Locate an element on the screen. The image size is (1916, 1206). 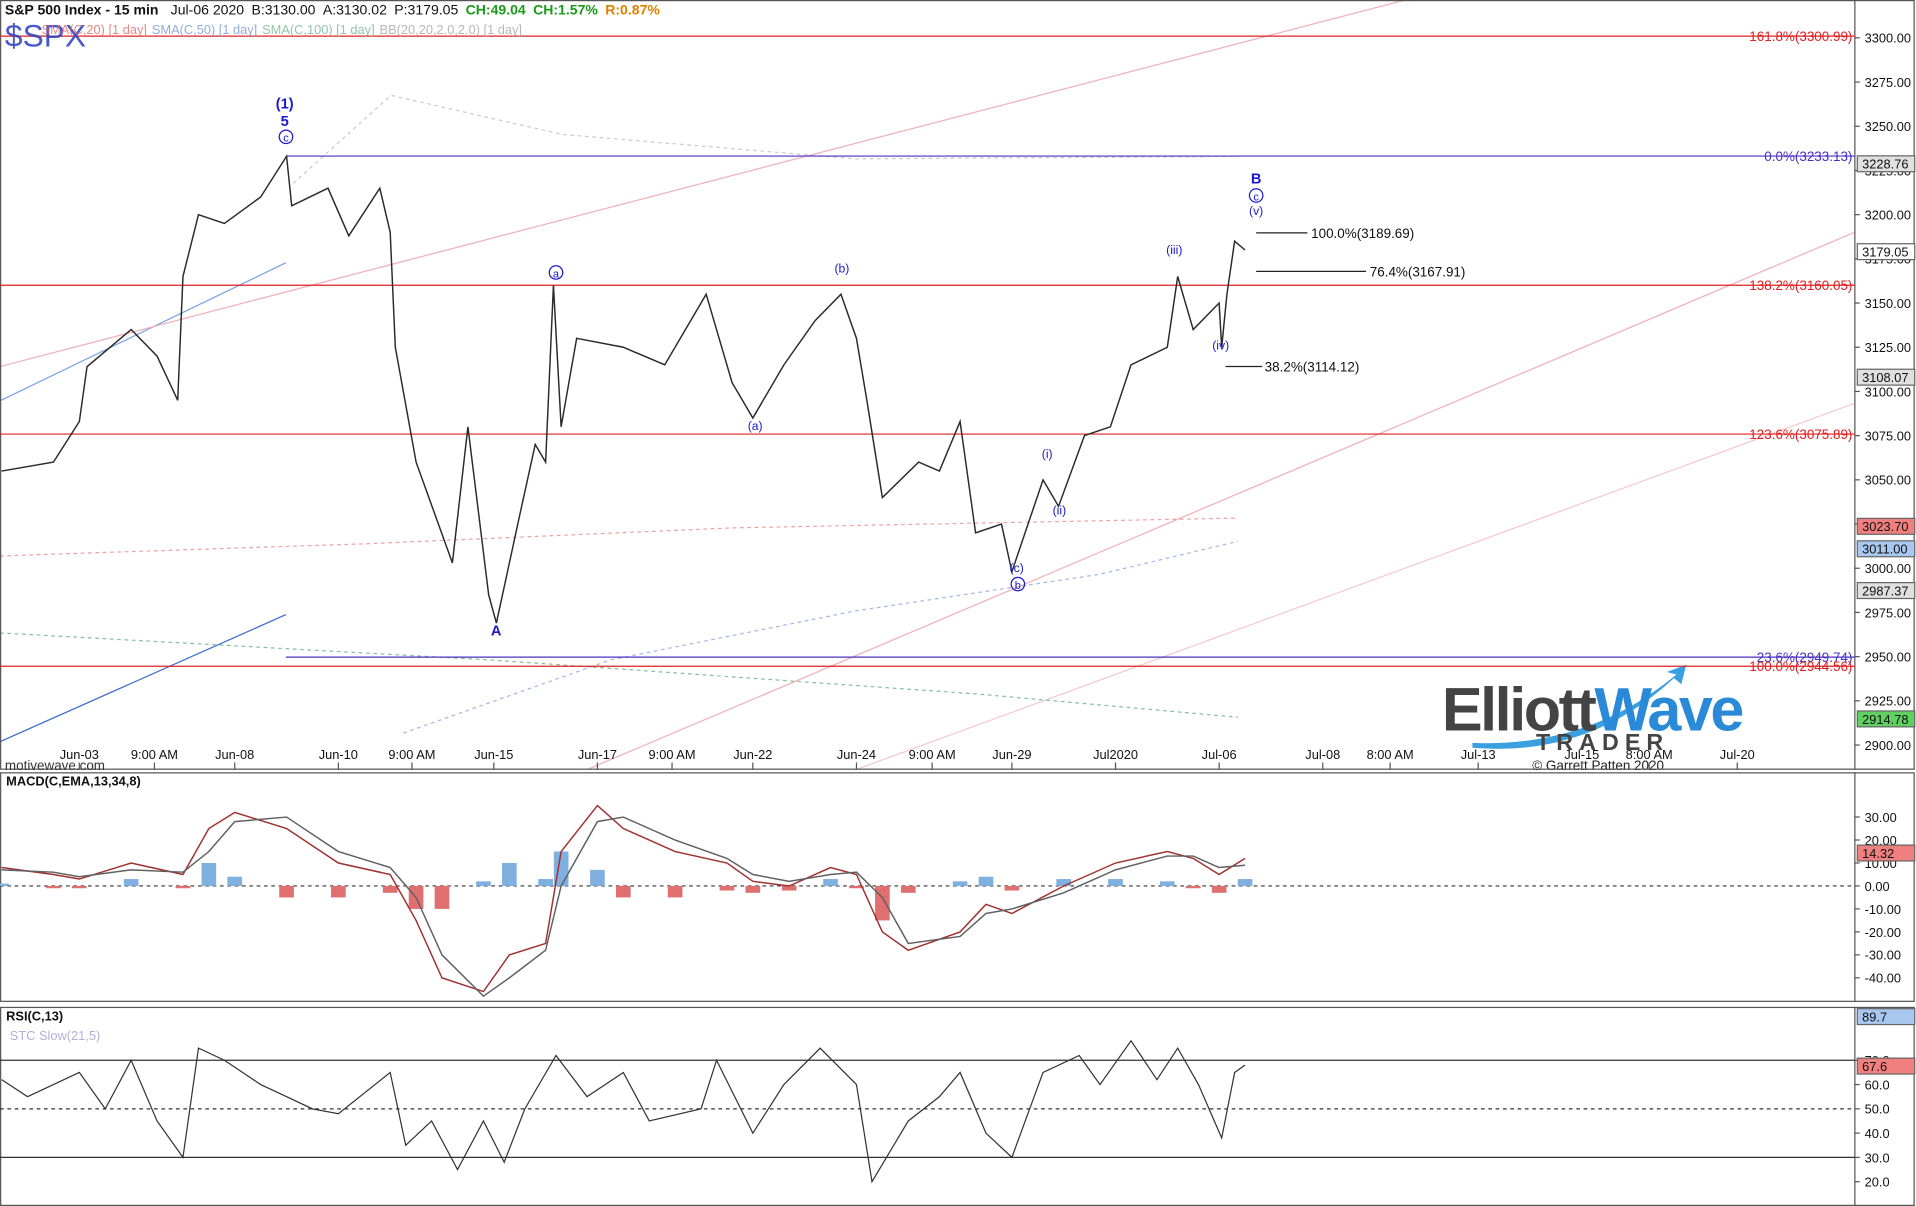
y-tick-label: 3125.00 is located at coordinates (1888, 347).